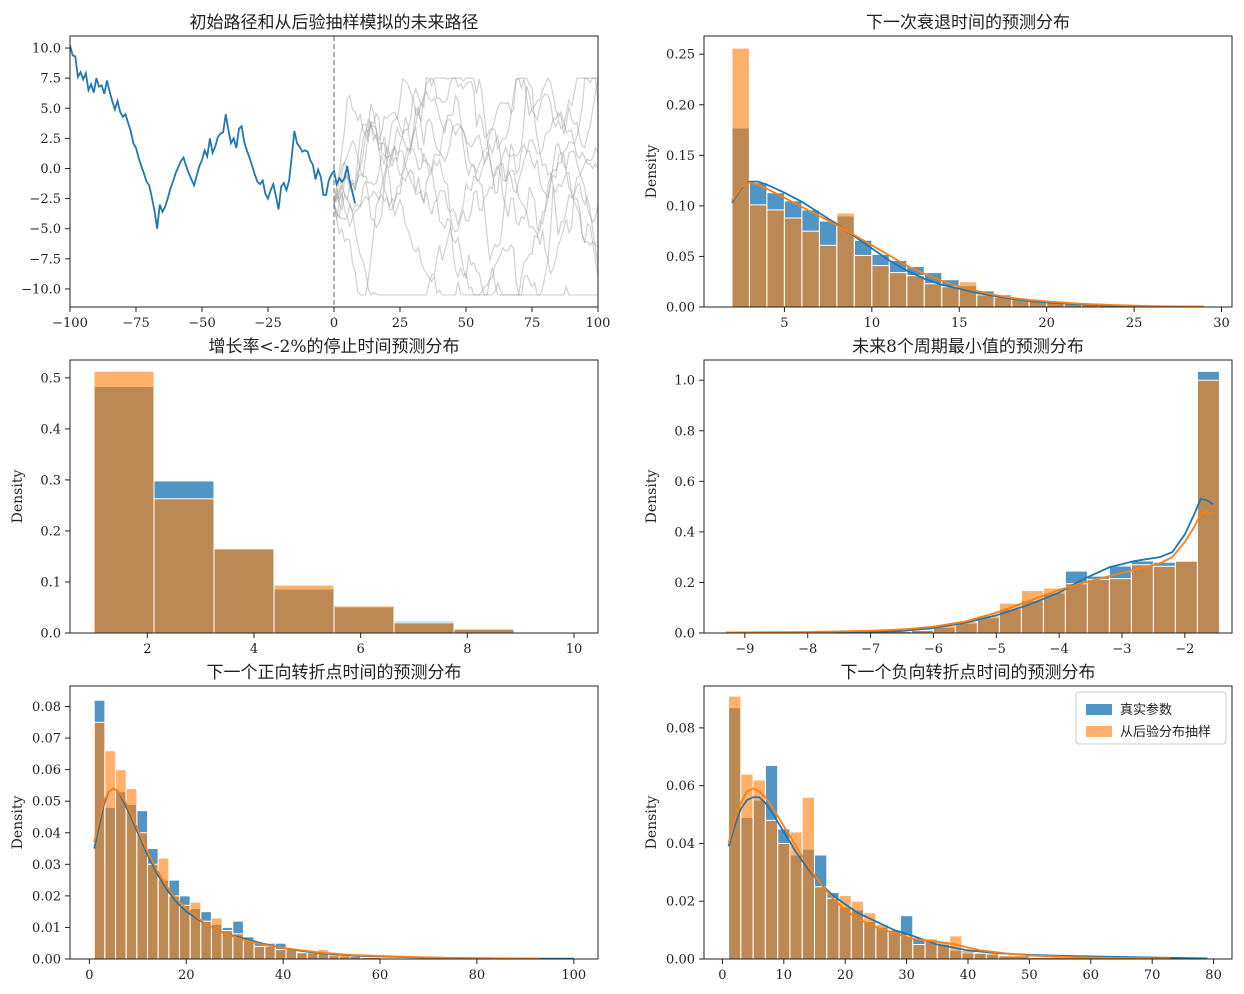 The image size is (1244, 994). I want to click on x-tick-label: 70, so click(1152, 975).